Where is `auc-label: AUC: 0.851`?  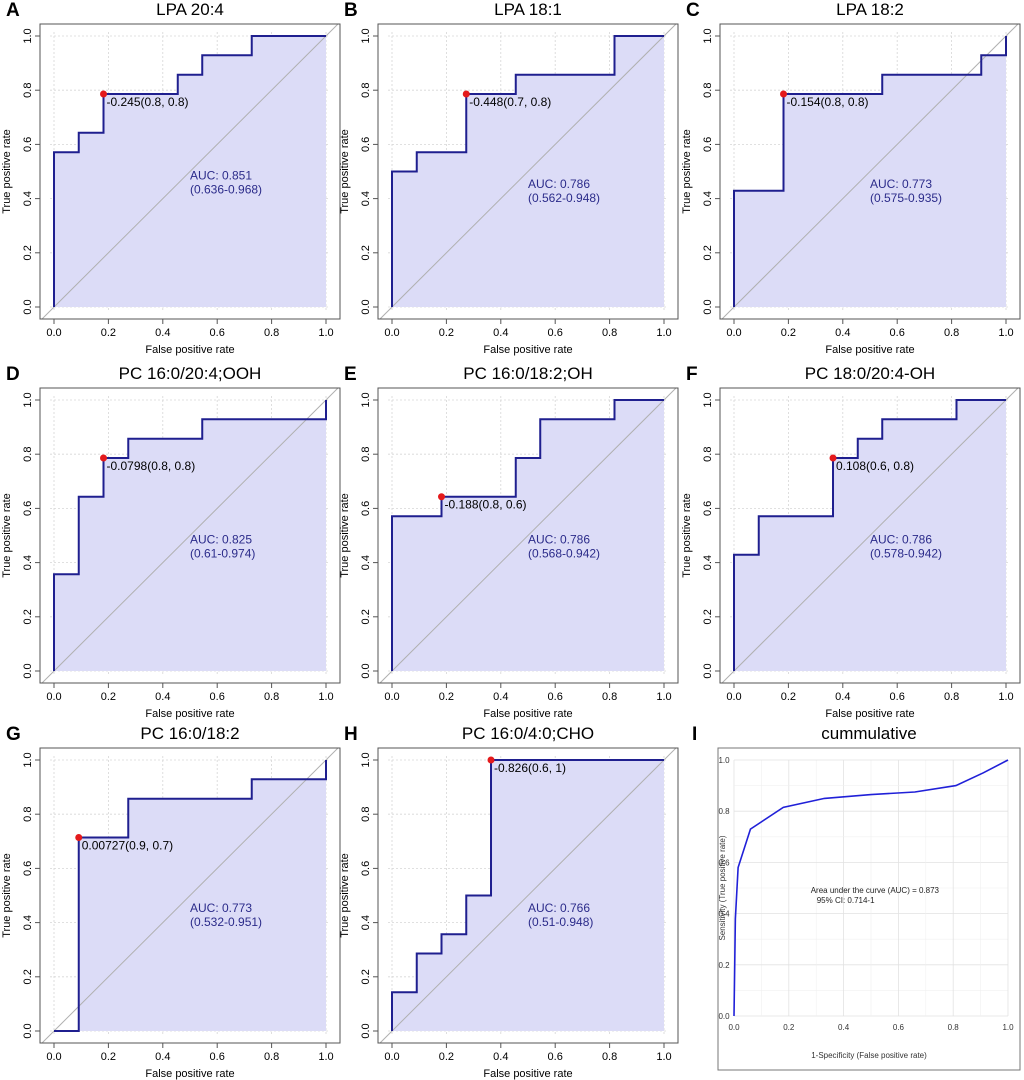
auc-label: AUC: 0.851 is located at coordinates (221, 176).